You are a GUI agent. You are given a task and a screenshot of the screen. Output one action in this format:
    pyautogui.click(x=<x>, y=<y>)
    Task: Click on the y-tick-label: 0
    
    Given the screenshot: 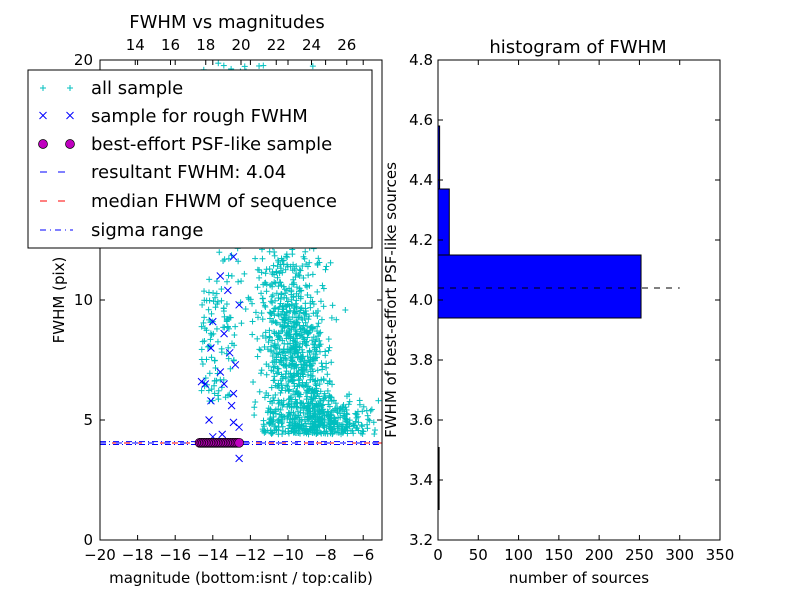 What is the action you would take?
    pyautogui.click(x=88, y=540)
    